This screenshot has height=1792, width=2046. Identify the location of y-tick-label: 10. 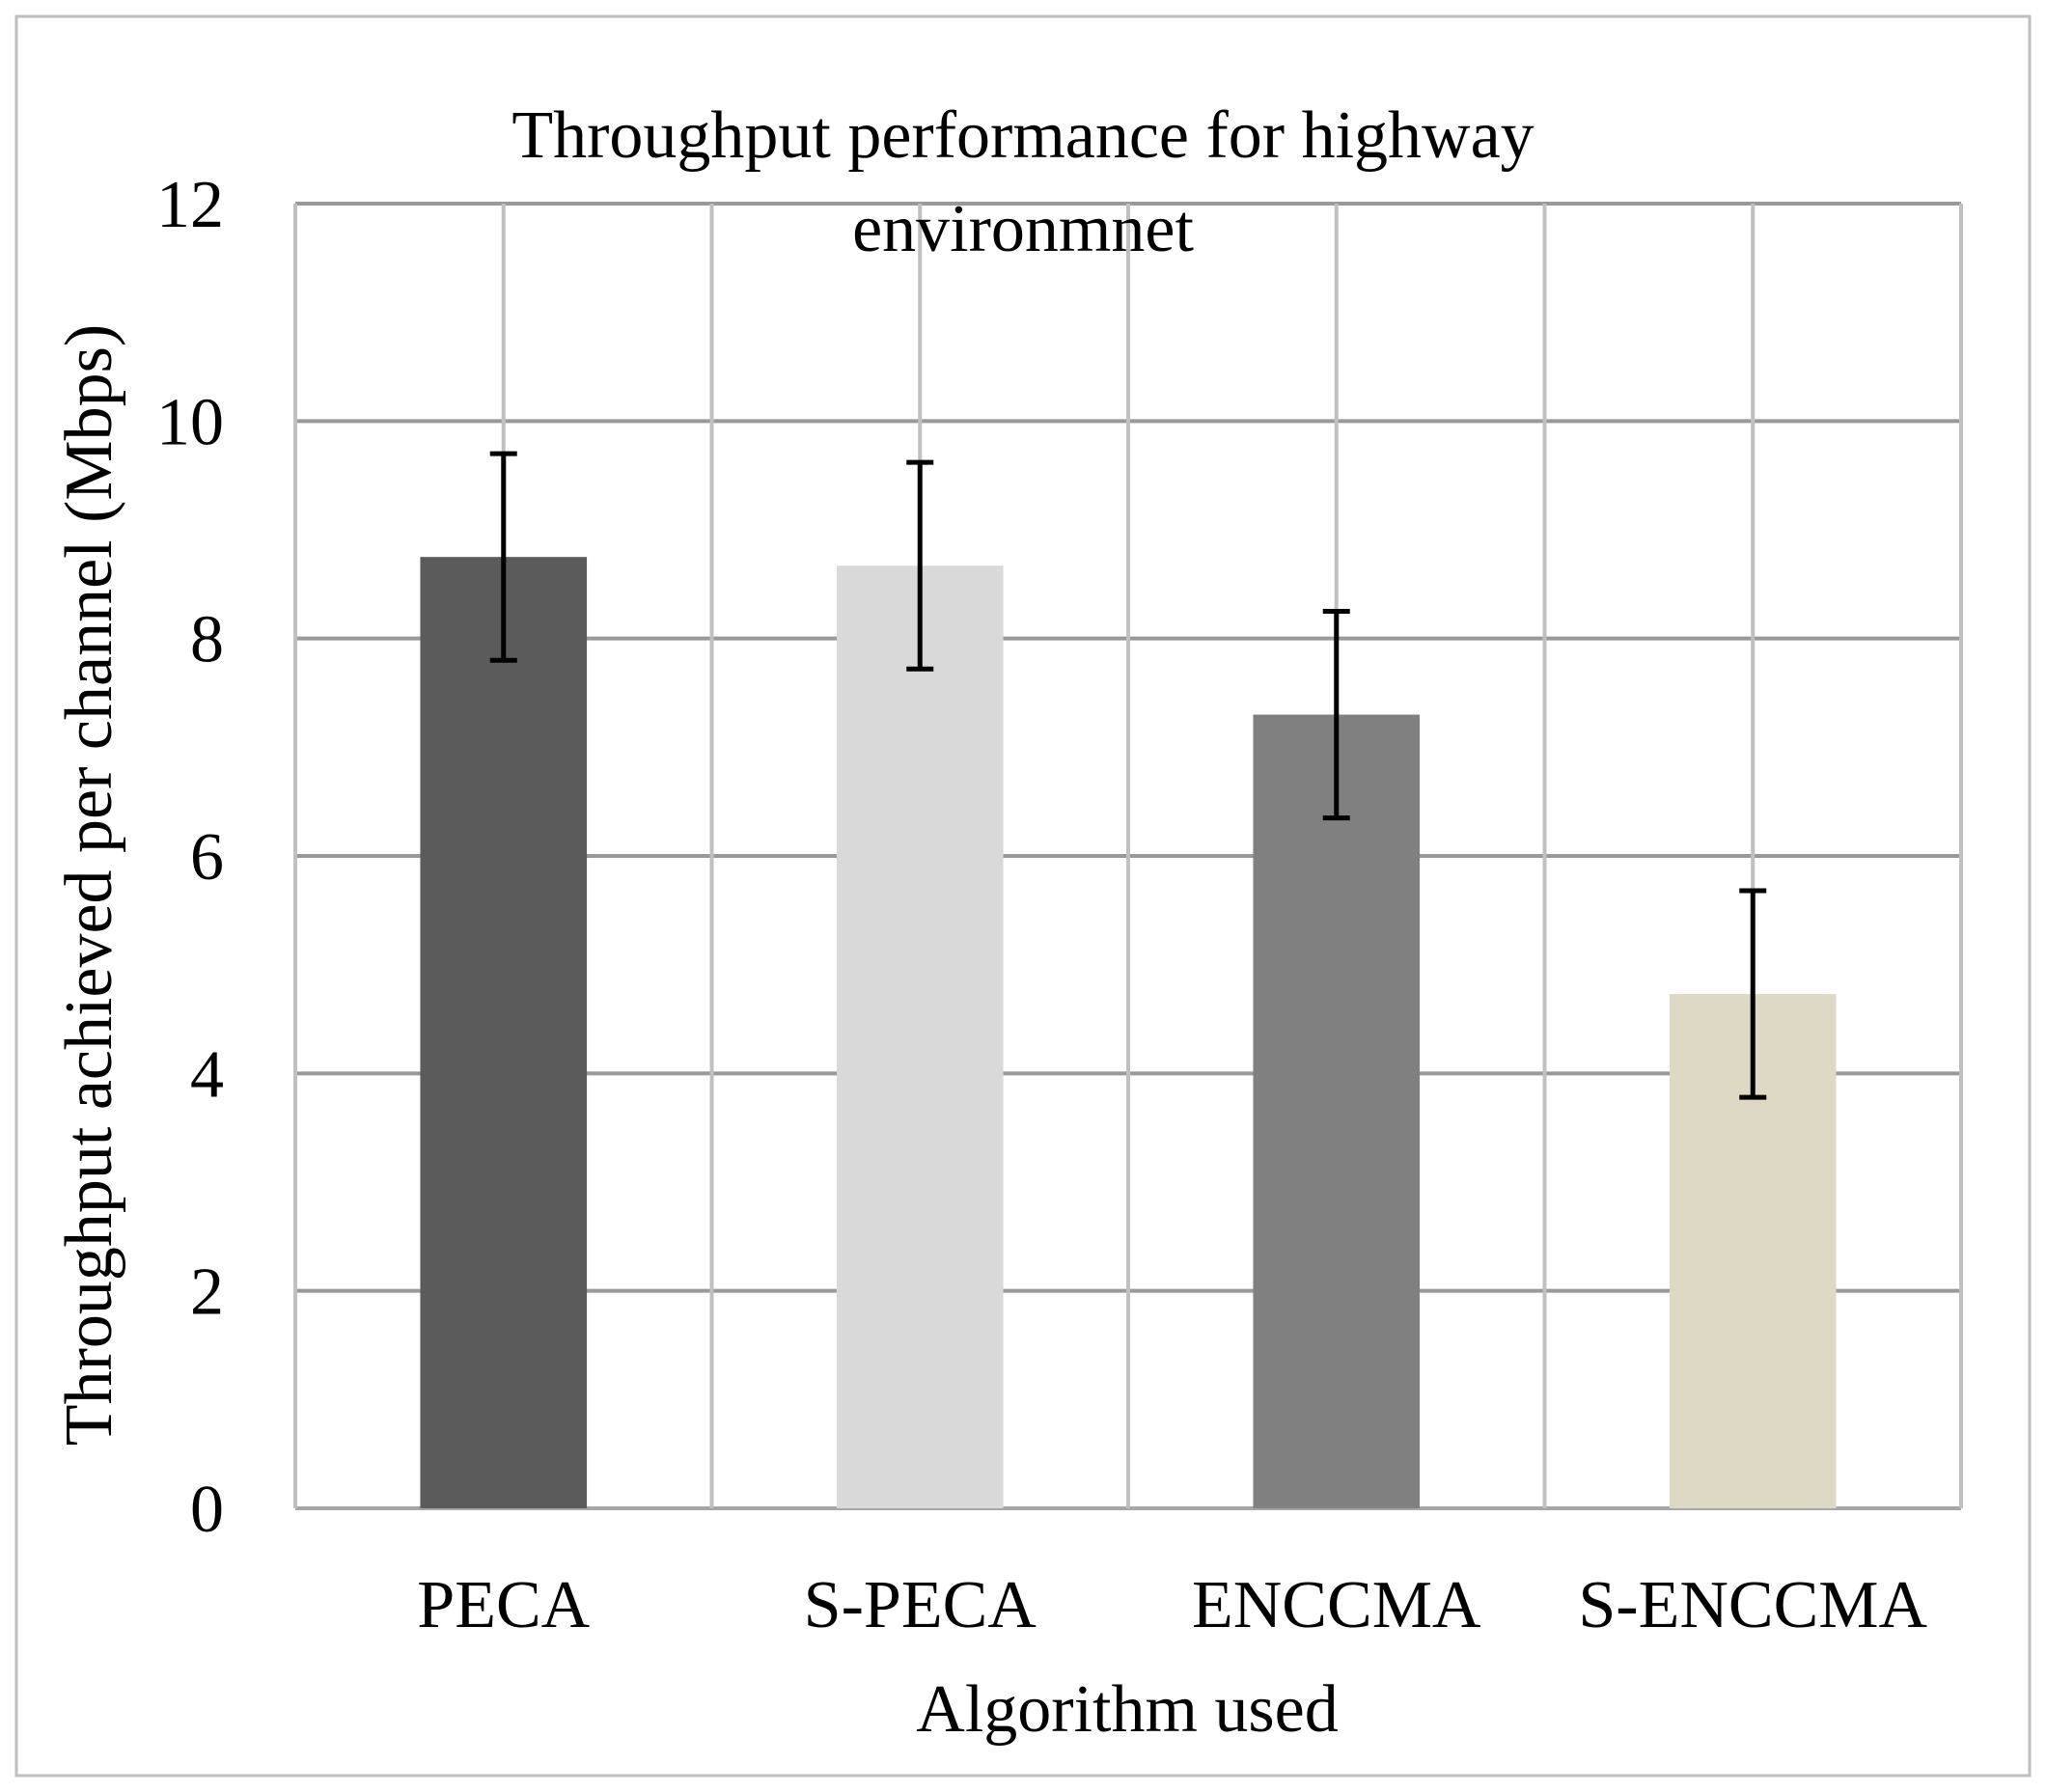
(190, 422).